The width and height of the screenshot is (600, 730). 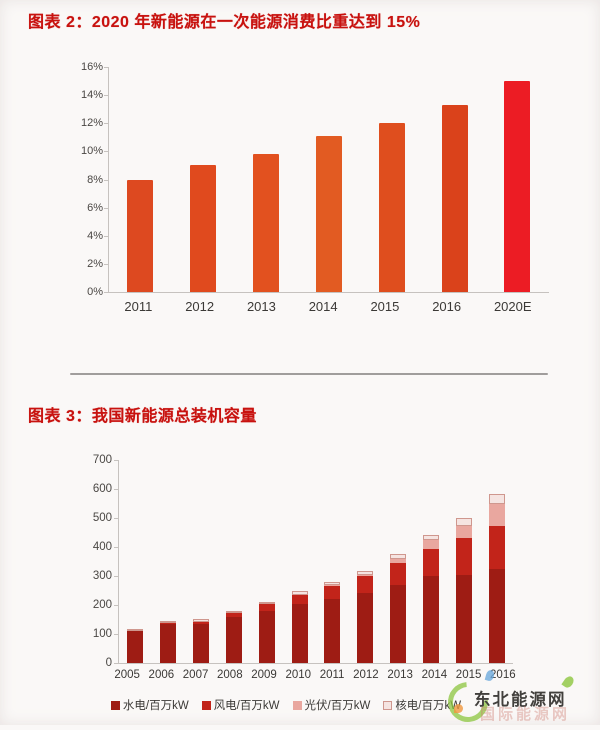 I want to click on bar-2016, so click(x=455, y=198).